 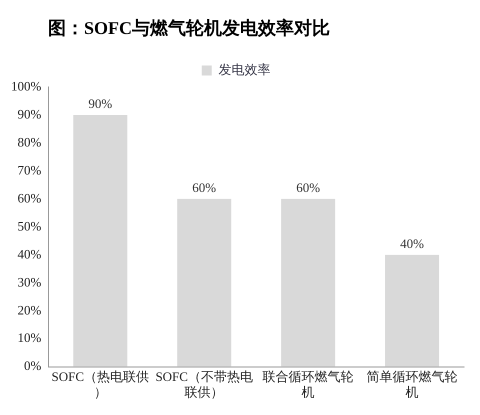 I want to click on chart-title: 图：SOFC与燃气轮机发电效率对比, so click(x=189, y=28).